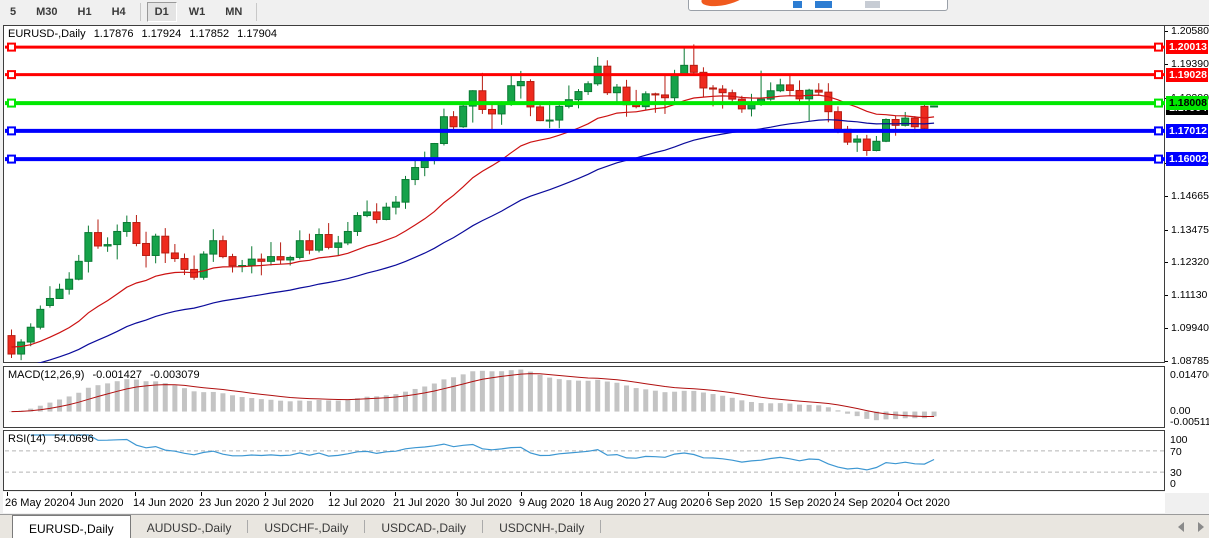  I want to click on macd-signal-value: -0.003079, so click(175, 375).